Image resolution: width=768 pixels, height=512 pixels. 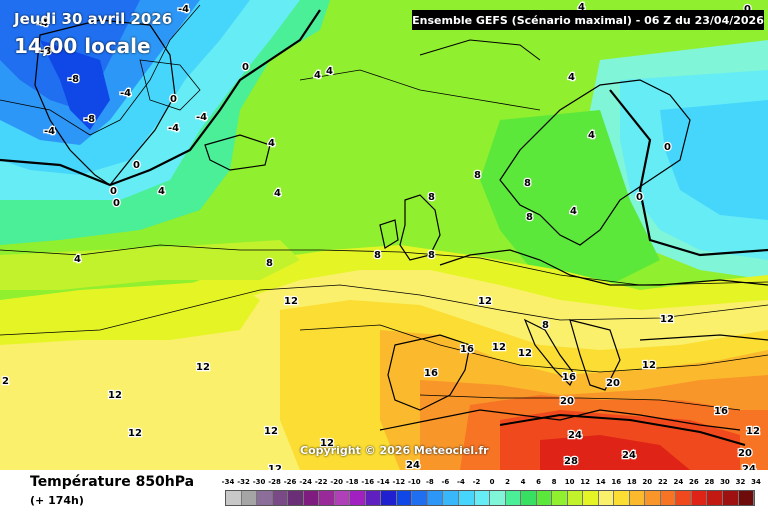 What do you see at coordinates (480, 50) in the screenshot?
I see `svalbard-coast` at bounding box center [480, 50].